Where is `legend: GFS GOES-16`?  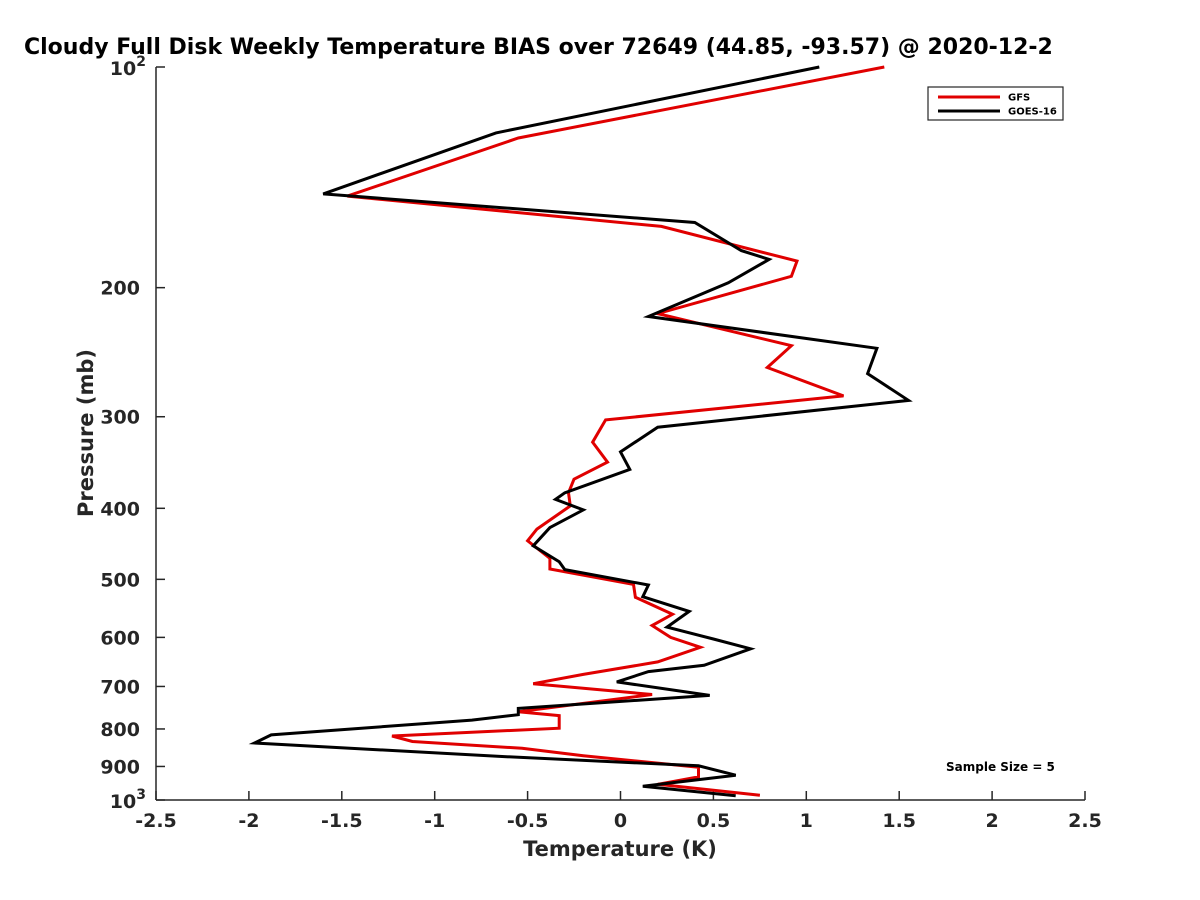 legend: GFS GOES-16 is located at coordinates (995, 103).